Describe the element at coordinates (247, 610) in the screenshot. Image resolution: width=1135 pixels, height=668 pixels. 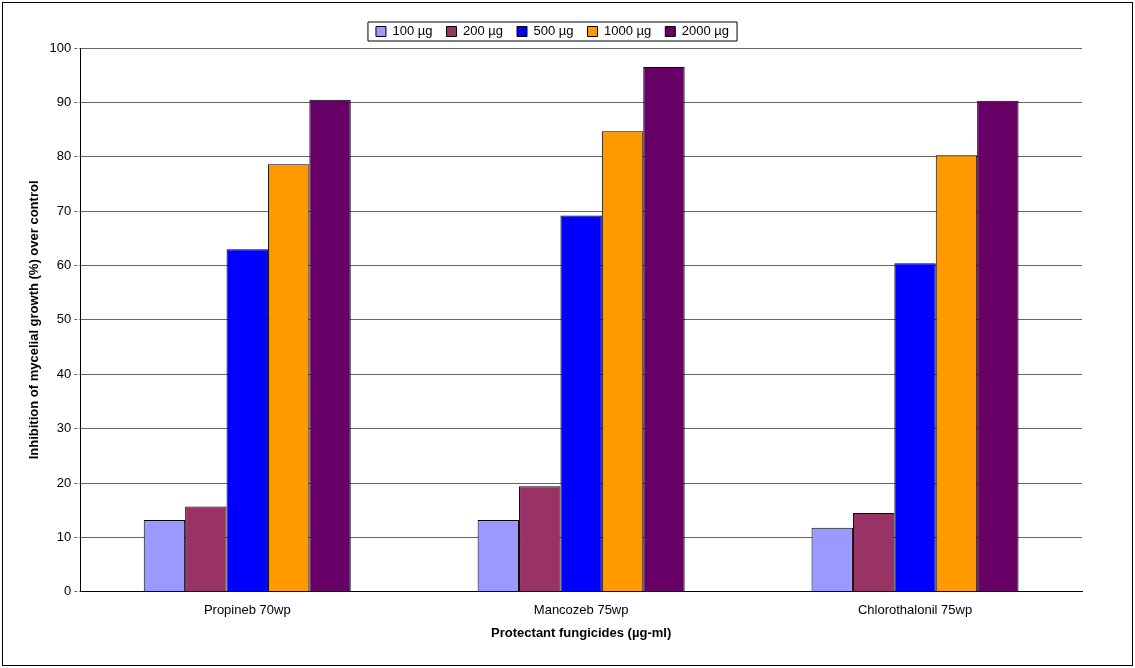
I see `x-tick-label: Propineb 70wp` at that location.